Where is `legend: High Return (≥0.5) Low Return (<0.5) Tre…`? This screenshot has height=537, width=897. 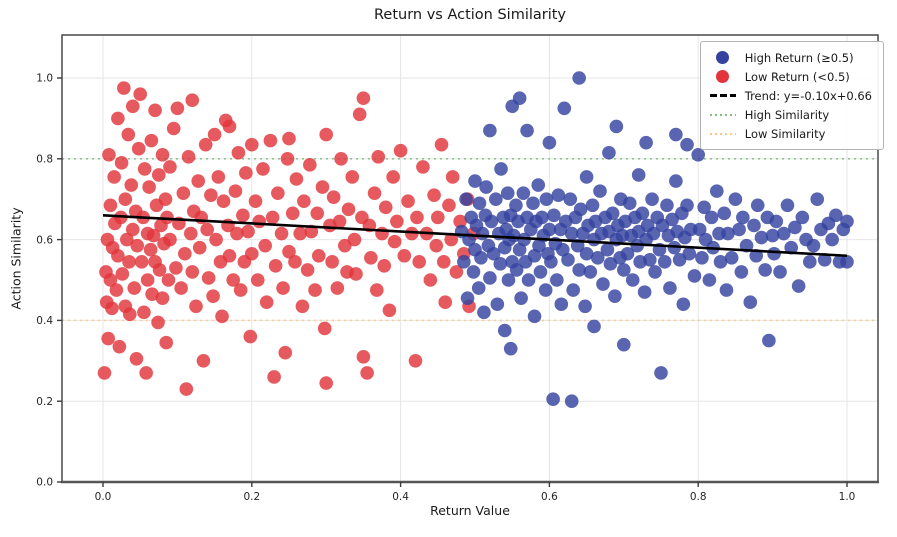
legend: High Return (≥0.5) Low Return (<0.5) Tre… is located at coordinates (791, 95).